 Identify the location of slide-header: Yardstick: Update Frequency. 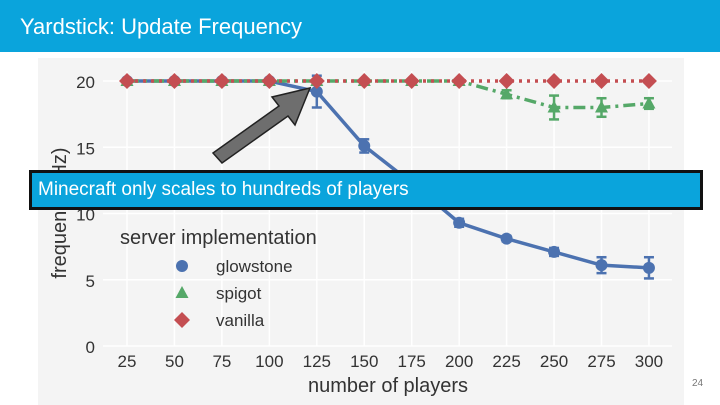
(360, 26).